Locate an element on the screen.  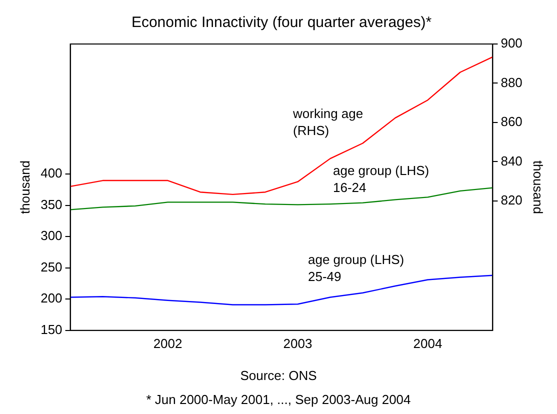
y2-tick-label: 880 is located at coordinates (511, 82).